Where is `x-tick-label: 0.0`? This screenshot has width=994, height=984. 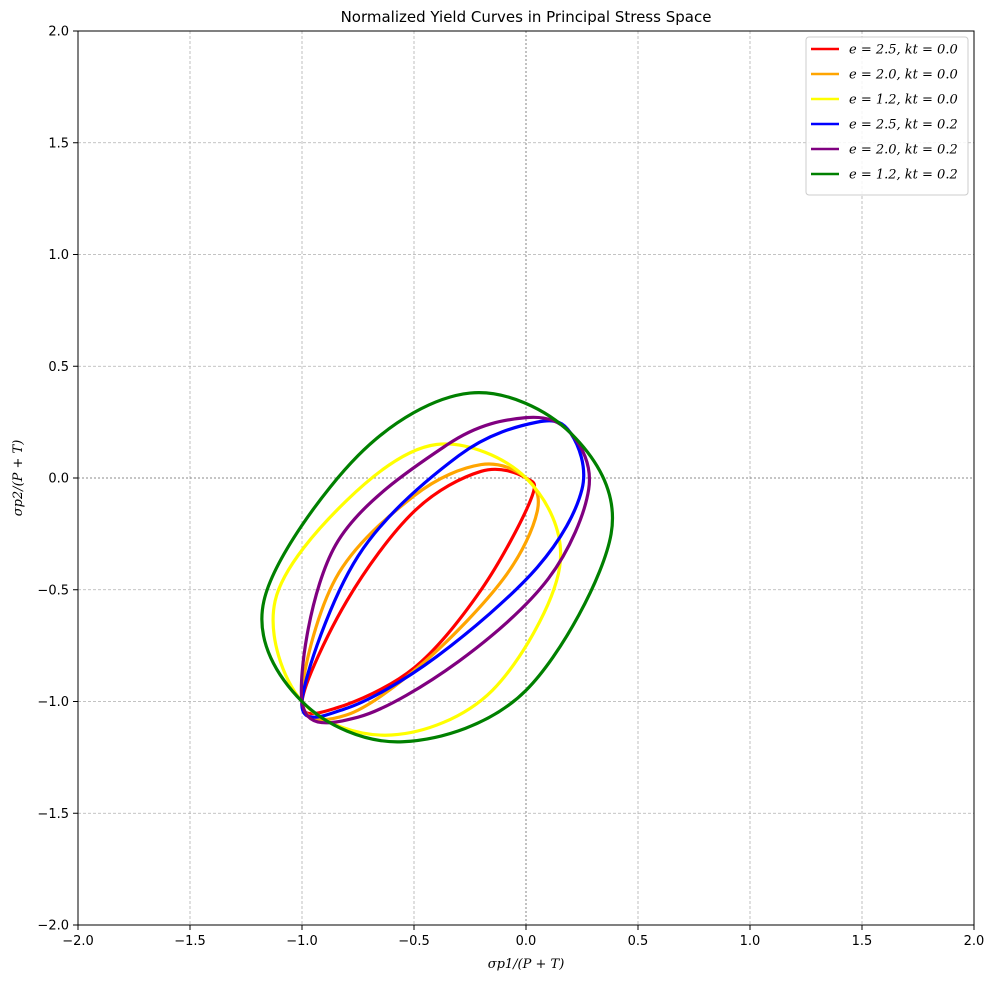
x-tick-label: 0.0 is located at coordinates (526, 941).